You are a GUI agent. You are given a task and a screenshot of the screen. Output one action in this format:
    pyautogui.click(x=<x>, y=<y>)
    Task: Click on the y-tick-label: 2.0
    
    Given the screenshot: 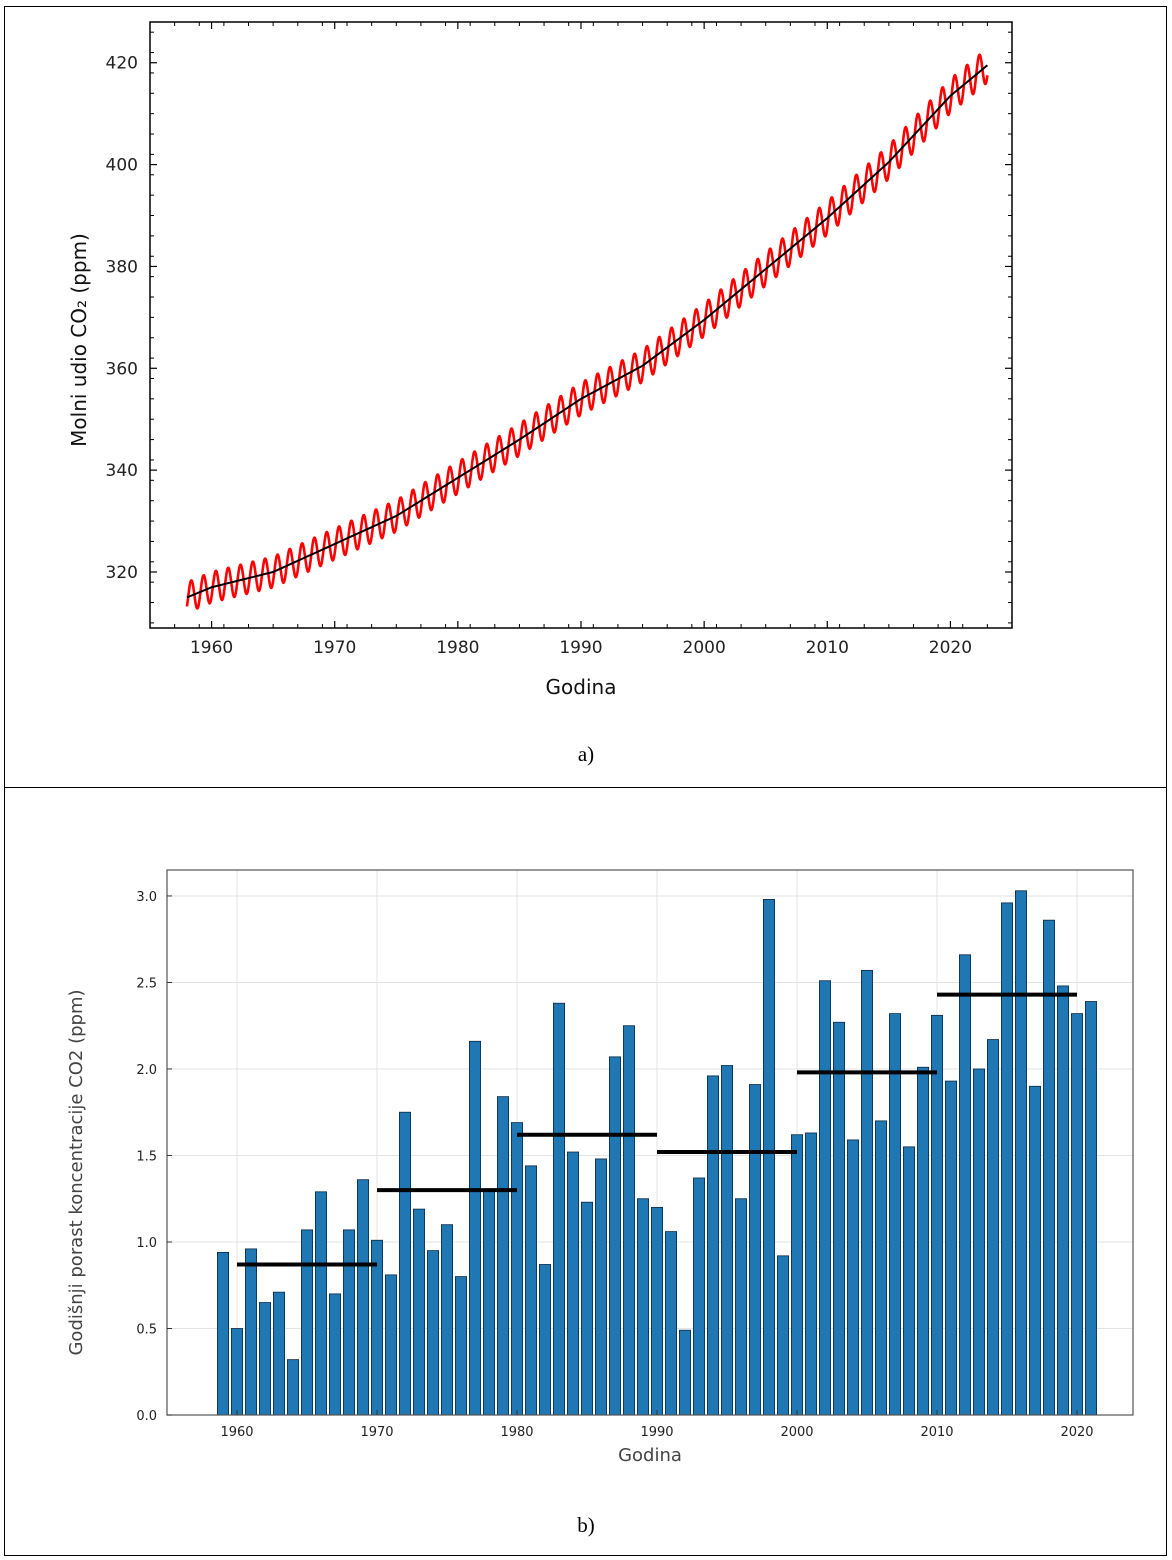 What is the action you would take?
    pyautogui.click(x=146, y=1070)
    